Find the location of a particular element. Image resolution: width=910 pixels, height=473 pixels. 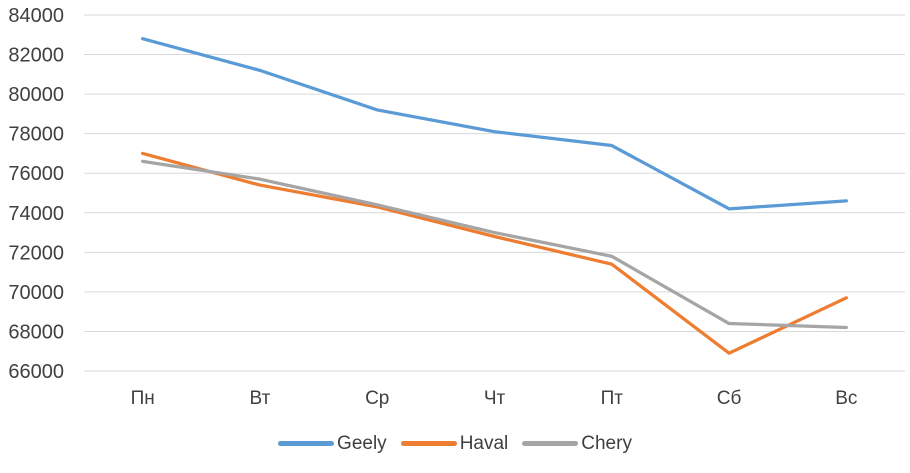

x-axis-labels: Пн Вт Ср Чт Пт Сб Вс is located at coordinates (494, 398).